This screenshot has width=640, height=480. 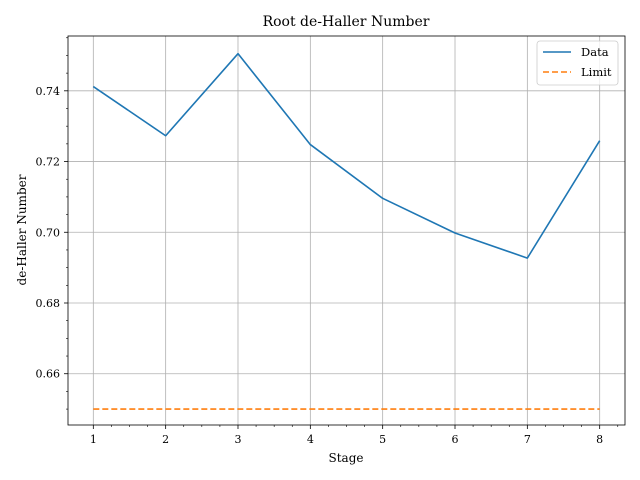 What do you see at coordinates (48, 374) in the screenshot?
I see `y-tick-label: 0.66` at bounding box center [48, 374].